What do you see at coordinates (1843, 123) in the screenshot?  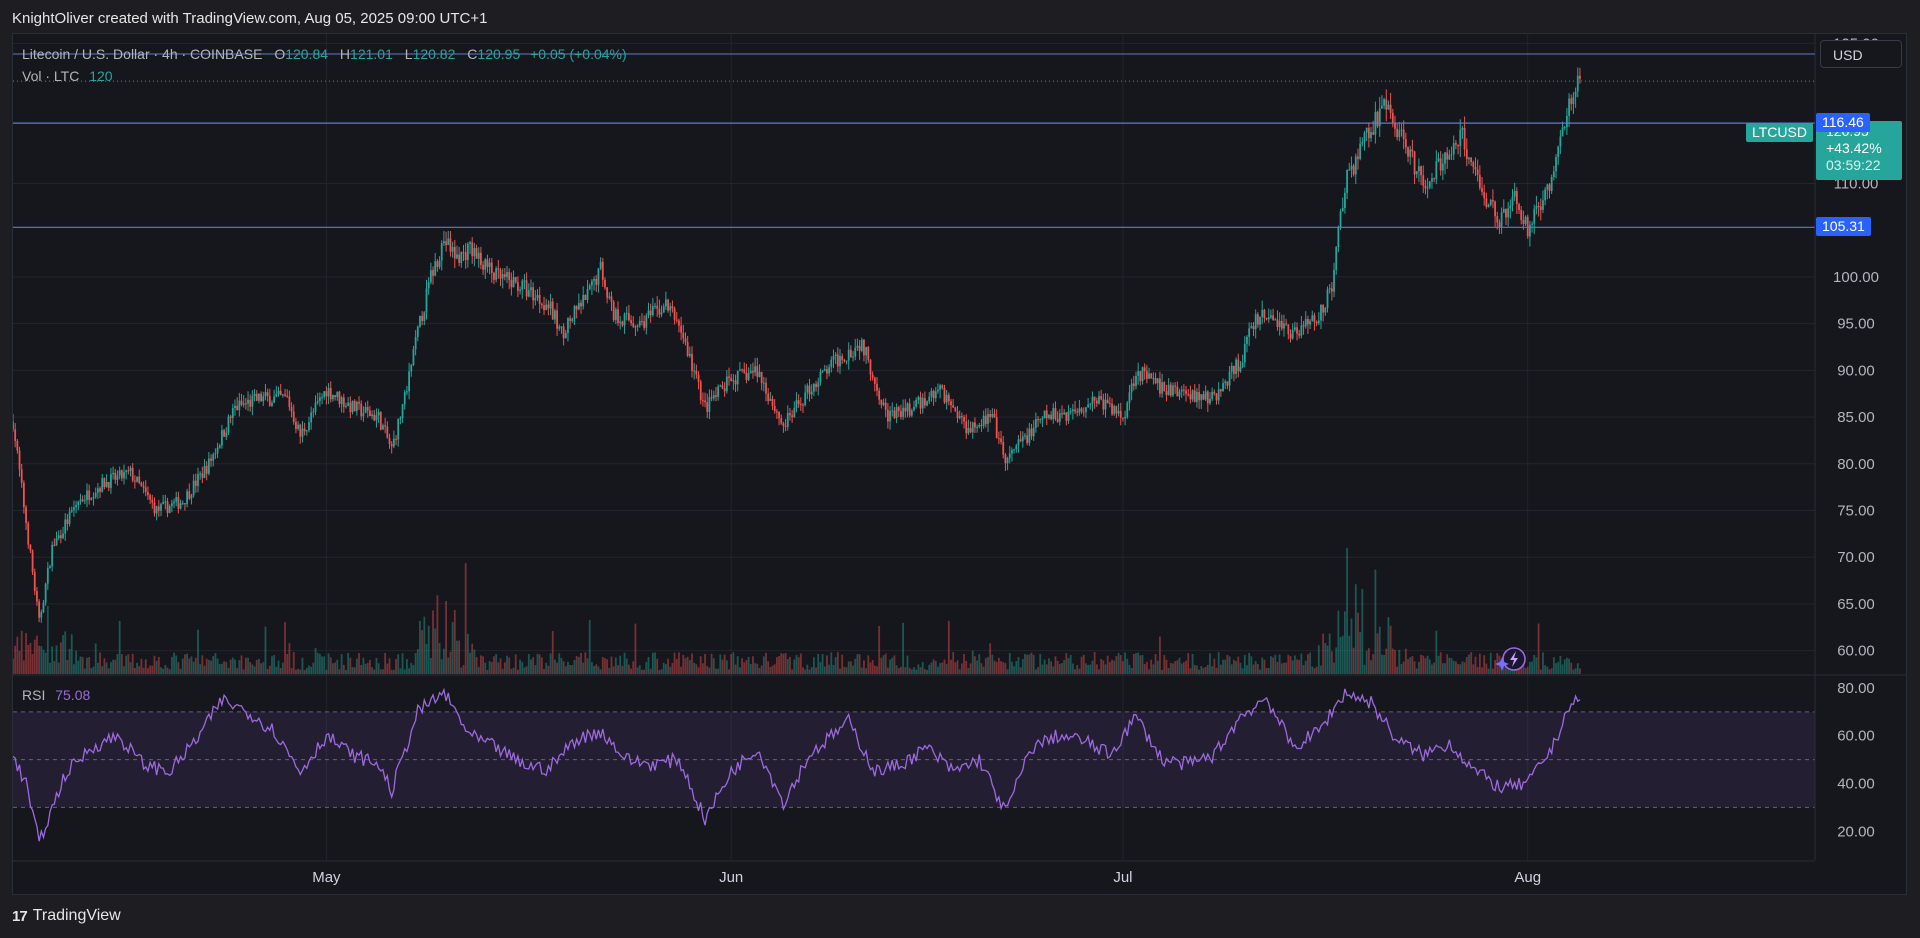 I see `level-tag-upper: 116.46` at bounding box center [1843, 123].